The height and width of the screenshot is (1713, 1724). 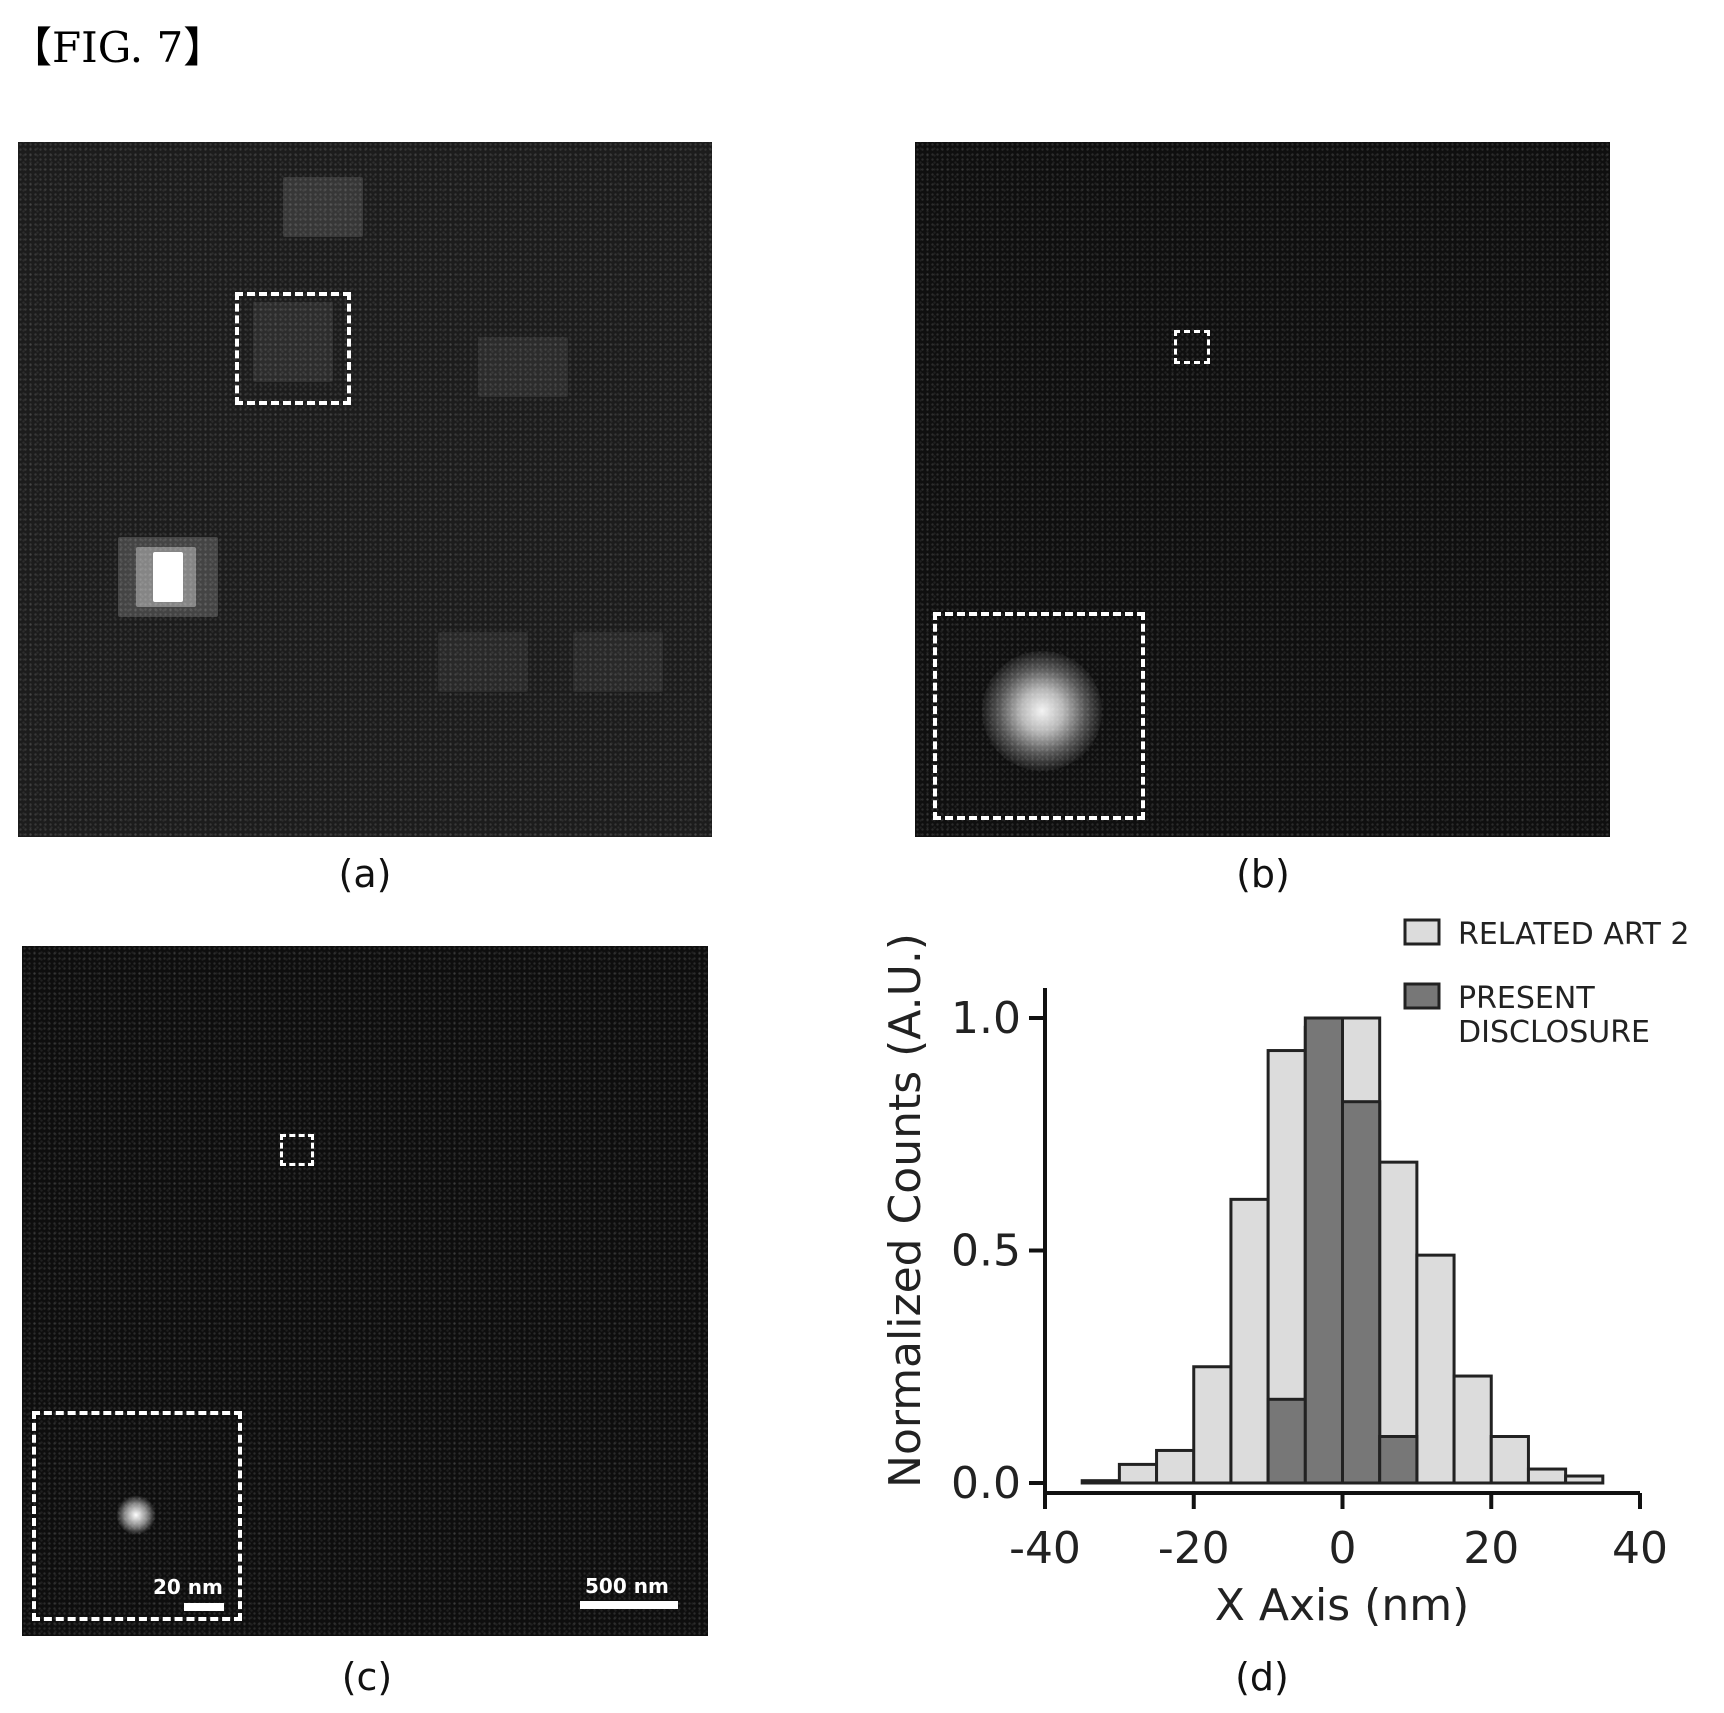 I want to click on panel-c-caption: (c), so click(x=367, y=1677).